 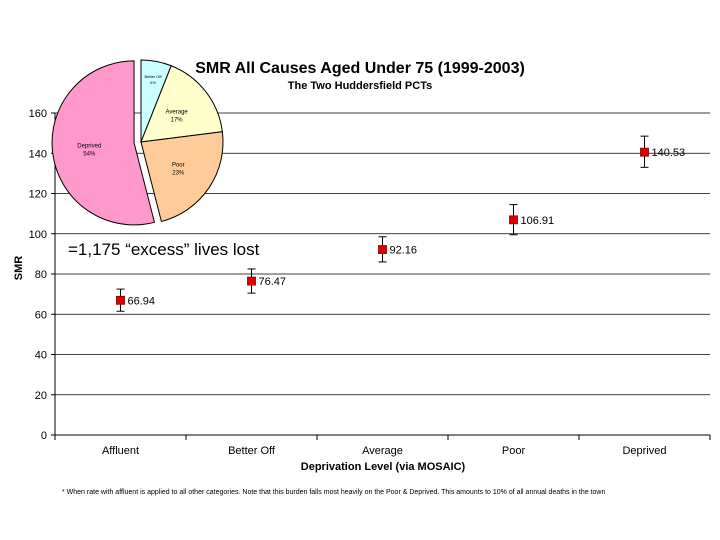 What do you see at coordinates (669, 153) in the screenshot?
I see `data-label: 140.53` at bounding box center [669, 153].